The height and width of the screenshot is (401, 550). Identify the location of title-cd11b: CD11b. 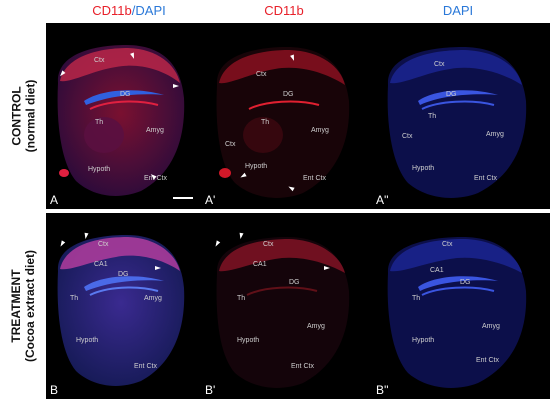
(112, 10).